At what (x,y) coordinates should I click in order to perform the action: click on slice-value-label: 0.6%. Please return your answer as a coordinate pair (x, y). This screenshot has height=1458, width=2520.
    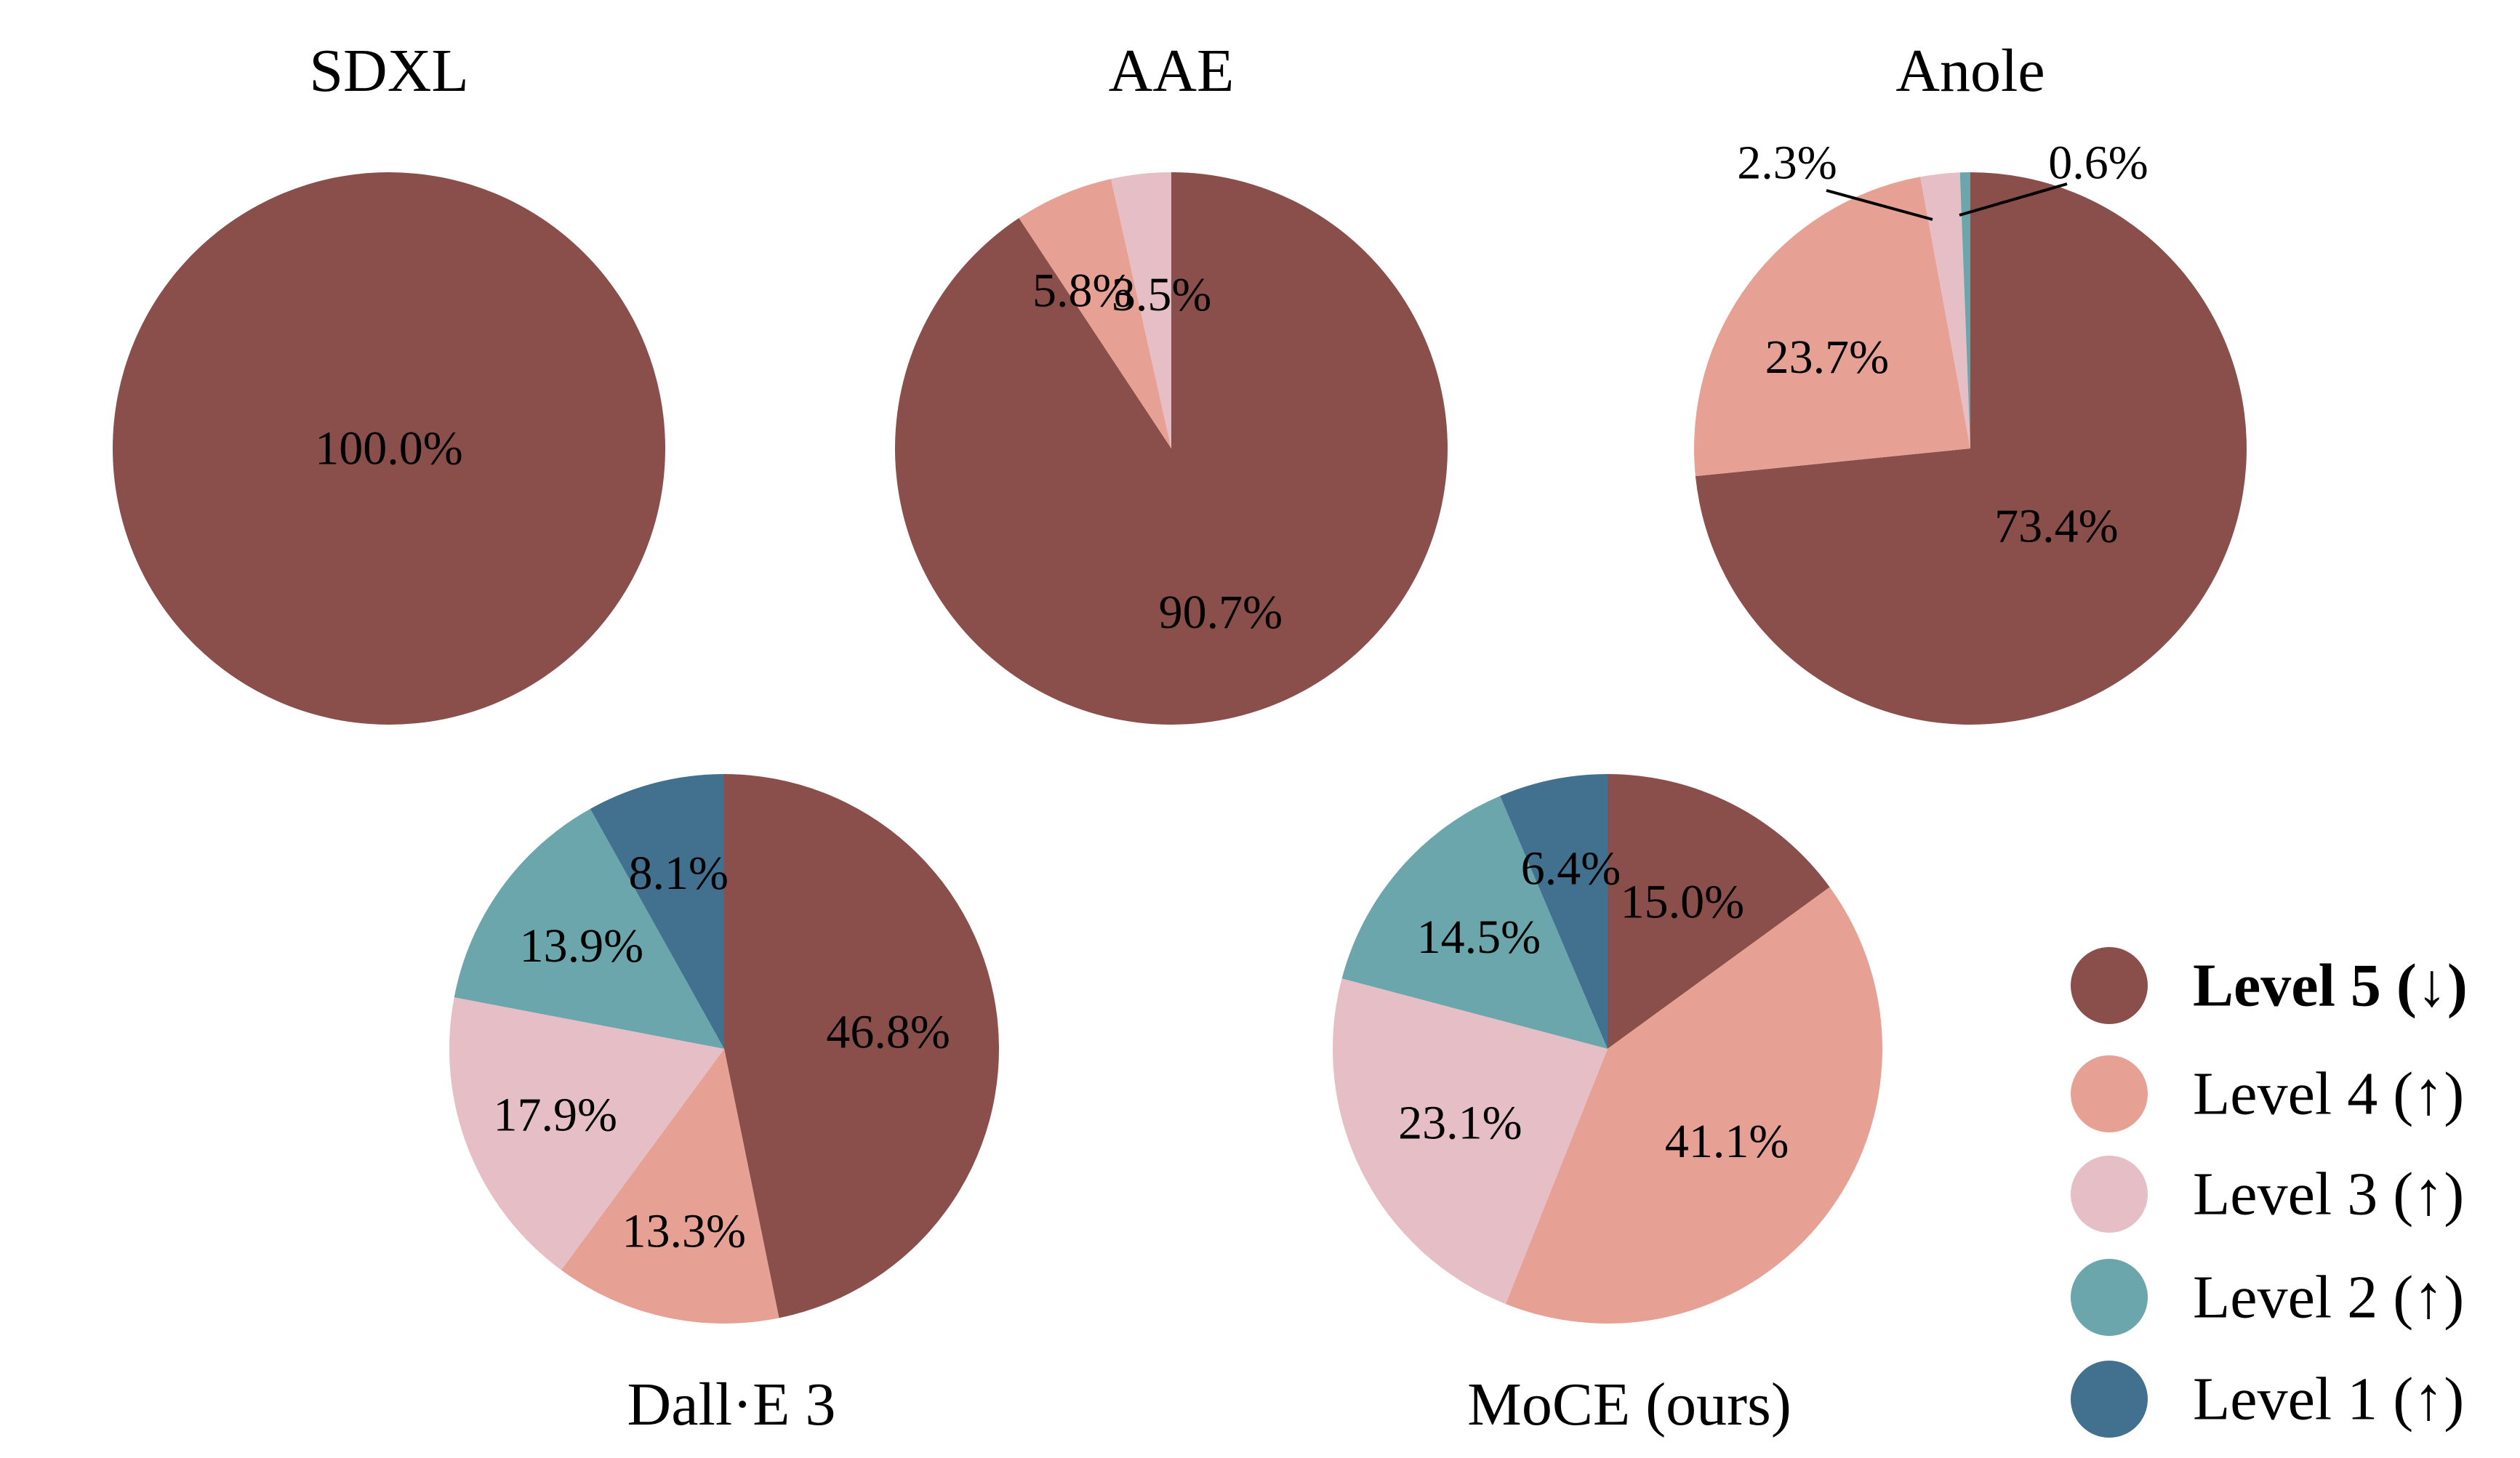
    Looking at the image, I should click on (2098, 163).